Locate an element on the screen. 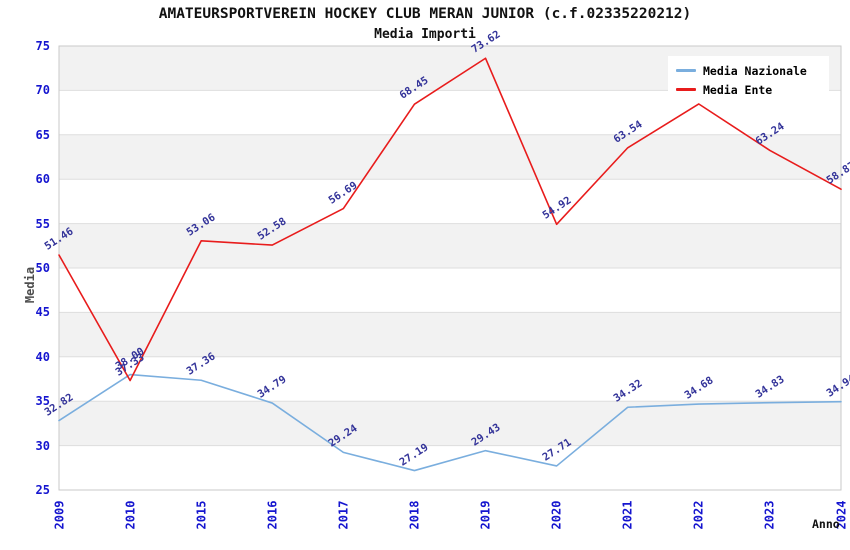 Image resolution: width=850 pixels, height=550 pixels. y-tick-label: 75 is located at coordinates (42, 46).